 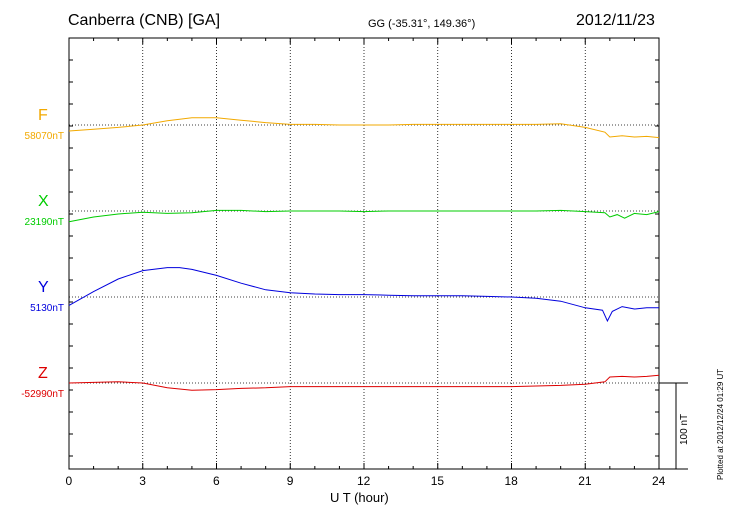 I want to click on baseline-value-f: 58070nT, so click(x=44, y=136).